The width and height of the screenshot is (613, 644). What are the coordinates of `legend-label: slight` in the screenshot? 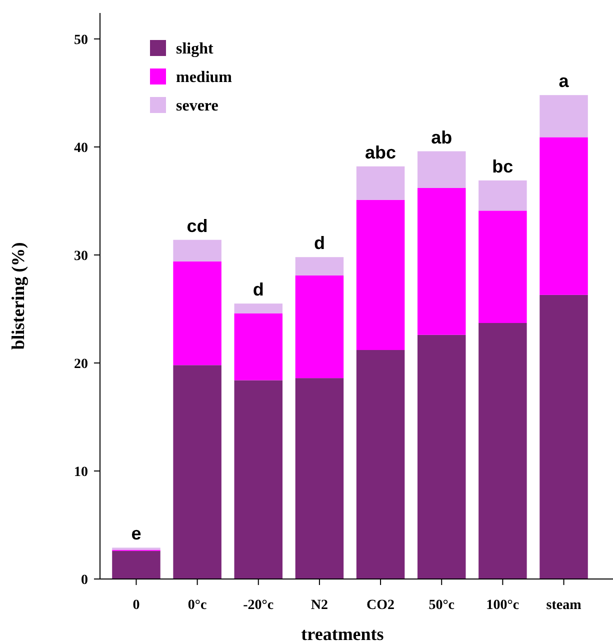 It's located at (195, 49).